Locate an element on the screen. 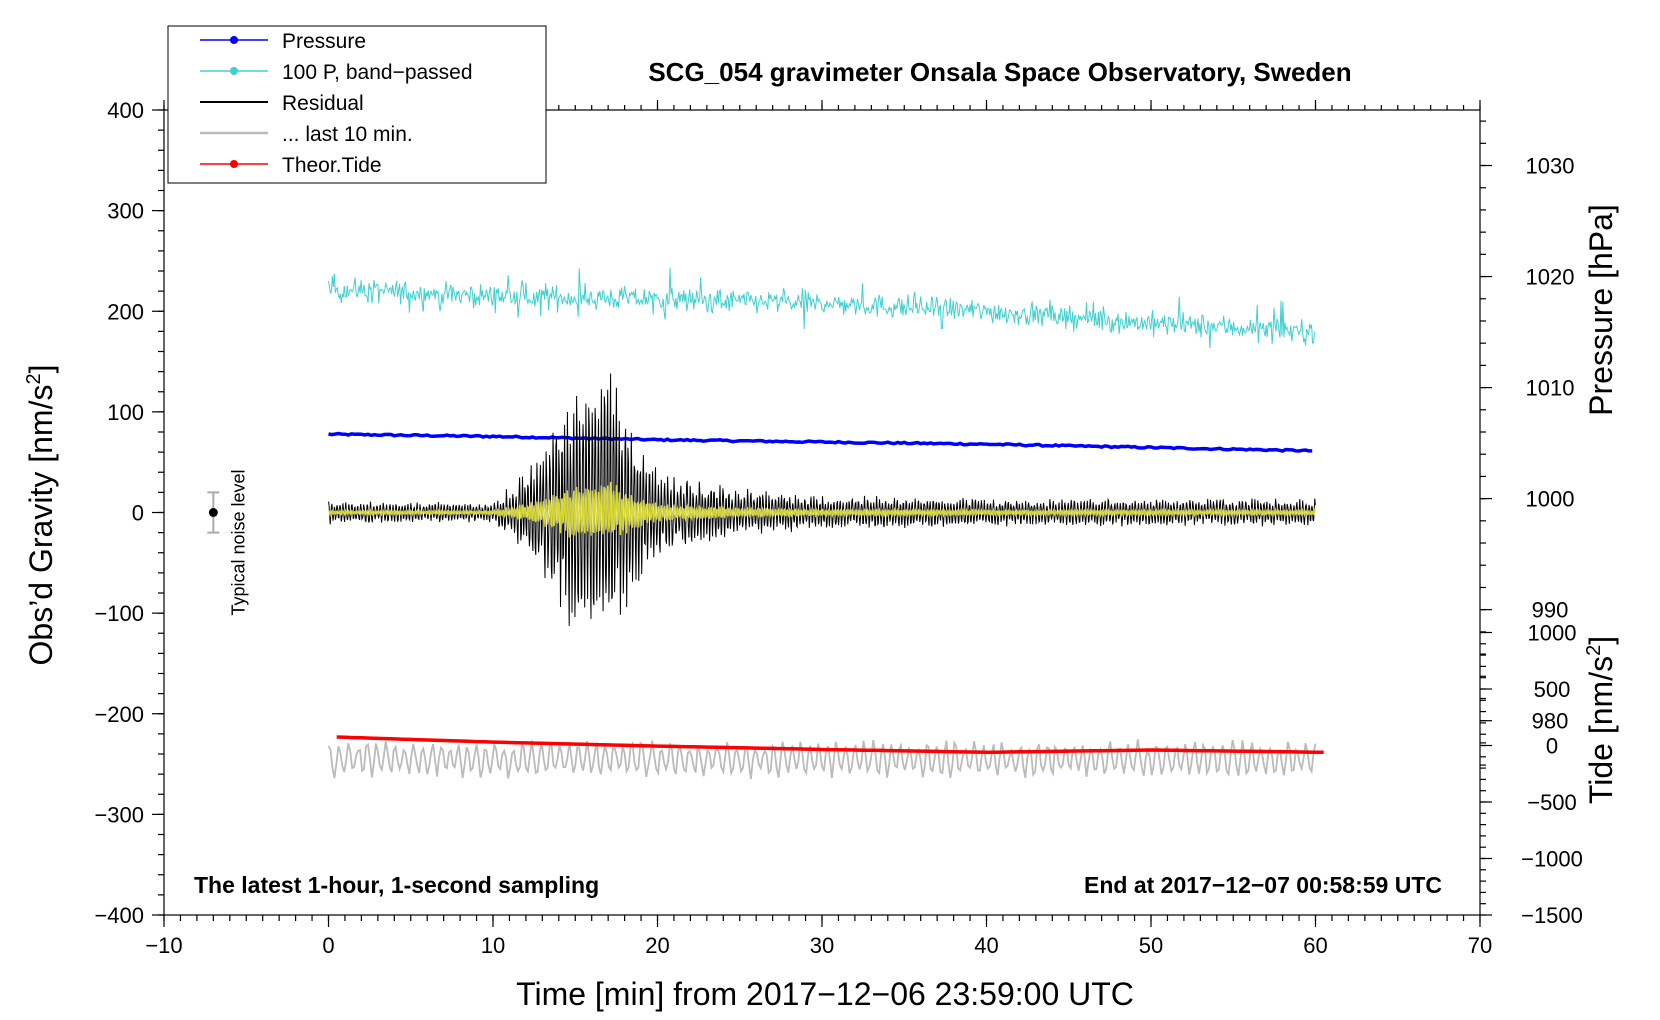  legend-item-bandpassed: 100 P, band−passed is located at coordinates (336, 72).